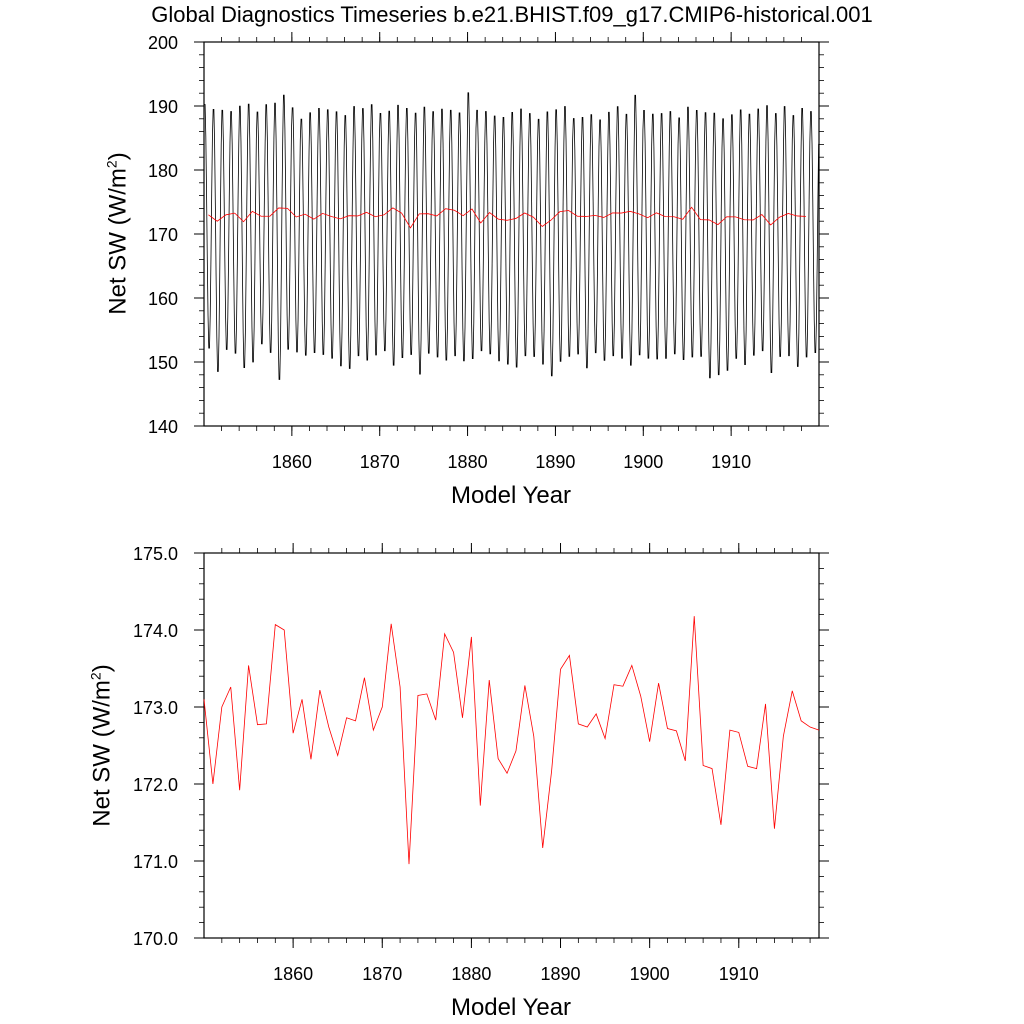  What do you see at coordinates (163, 427) in the screenshot?
I see `top-y-tick-label: 140` at bounding box center [163, 427].